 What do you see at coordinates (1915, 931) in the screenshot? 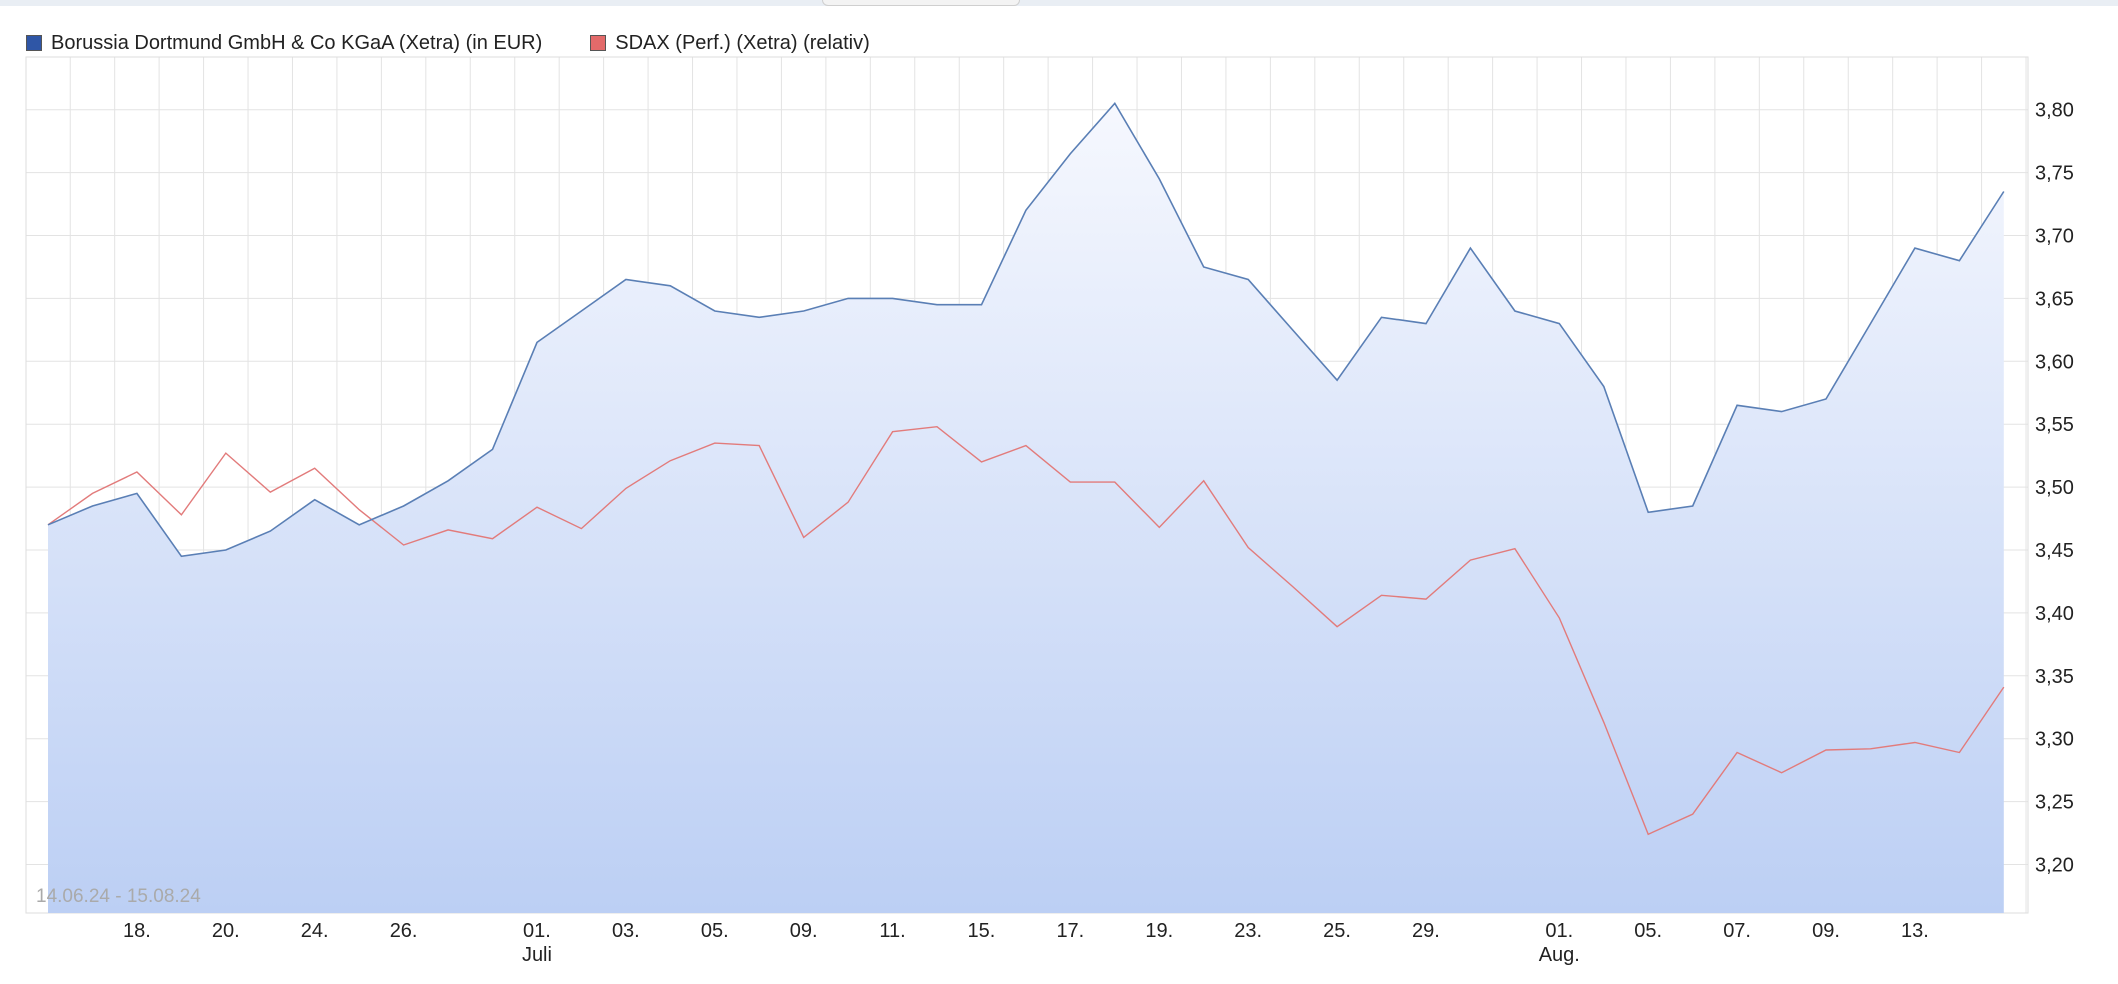
I see `x-tick-label: 13.` at bounding box center [1915, 931].